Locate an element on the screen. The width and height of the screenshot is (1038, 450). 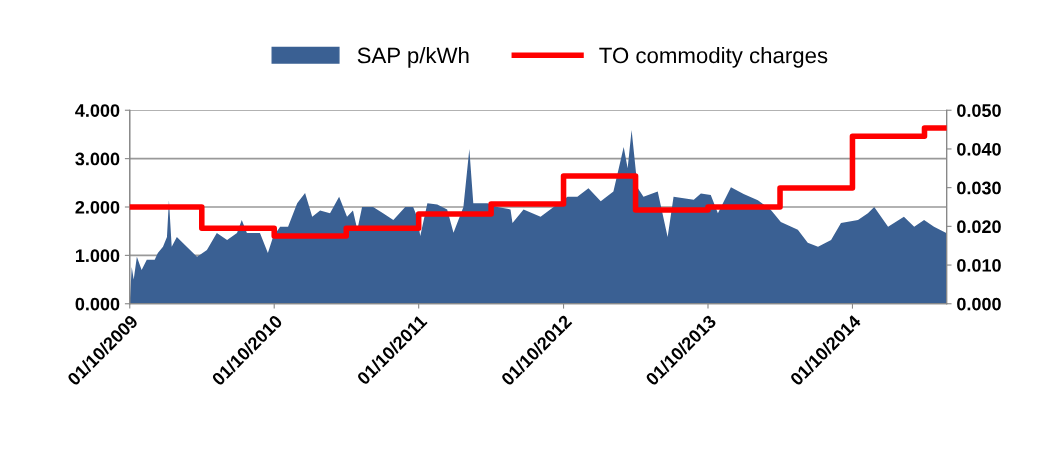
y2-tick-label: 0.030 is located at coordinates (979, 188).